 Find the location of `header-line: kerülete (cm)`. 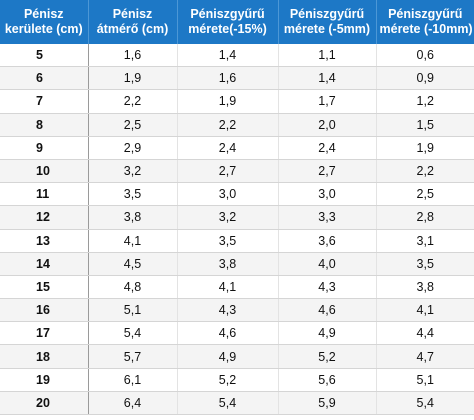

header-line: kerülete (cm) is located at coordinates (43, 29).